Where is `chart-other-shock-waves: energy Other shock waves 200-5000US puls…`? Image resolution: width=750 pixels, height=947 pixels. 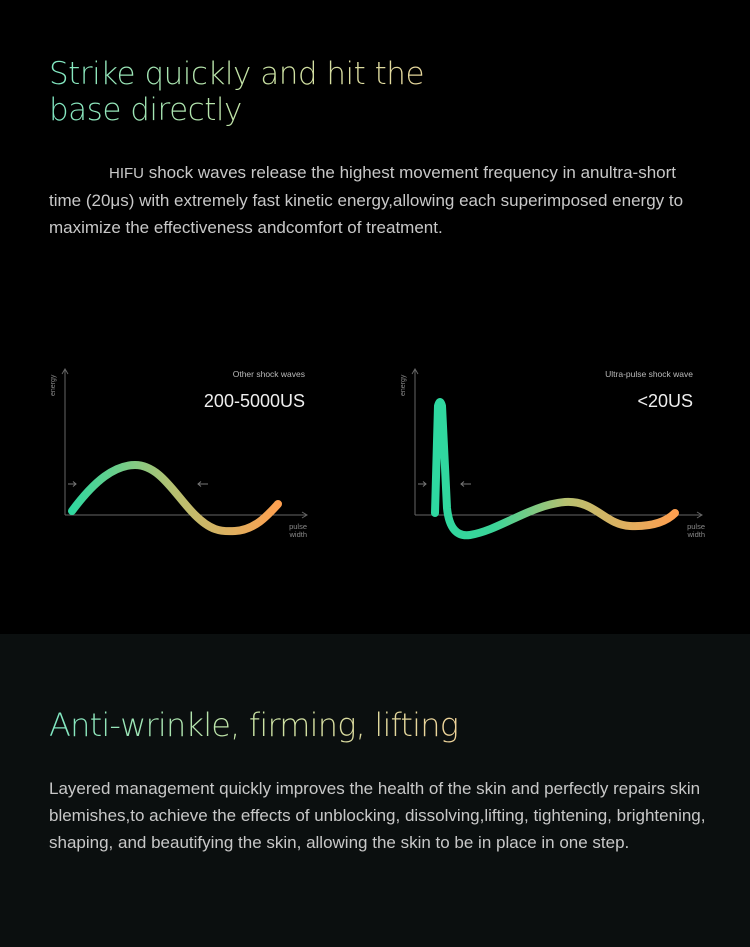
chart-other-shock-waves: energy Other shock waves 200-5000US puls… is located at coordinates (179, 453).